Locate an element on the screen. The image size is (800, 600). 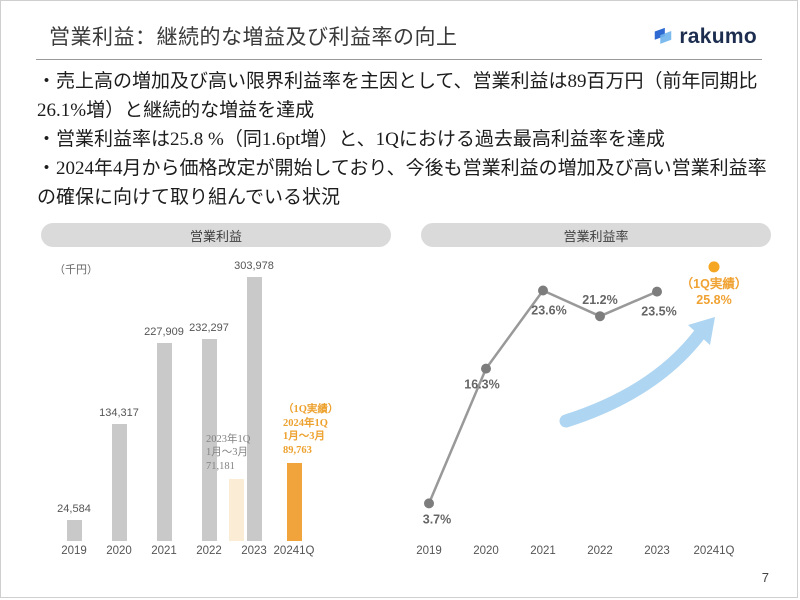
margin-label-2020: 16.3% is located at coordinates (481, 385).